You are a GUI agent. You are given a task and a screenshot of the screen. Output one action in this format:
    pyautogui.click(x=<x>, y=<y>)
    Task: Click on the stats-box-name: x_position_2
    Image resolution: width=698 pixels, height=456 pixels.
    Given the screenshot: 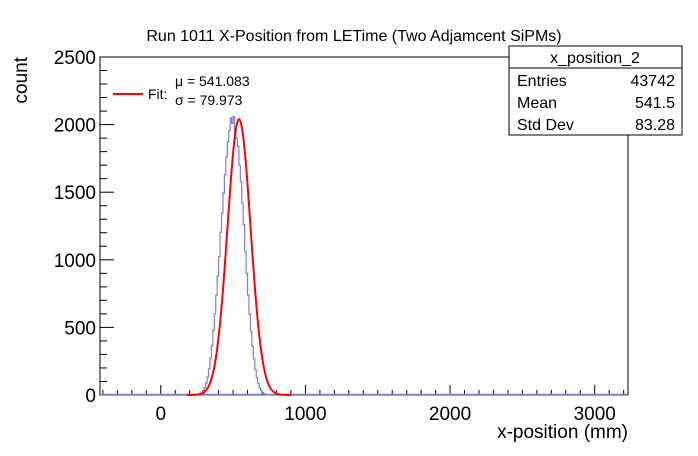 What is the action you would take?
    pyautogui.click(x=595, y=58)
    